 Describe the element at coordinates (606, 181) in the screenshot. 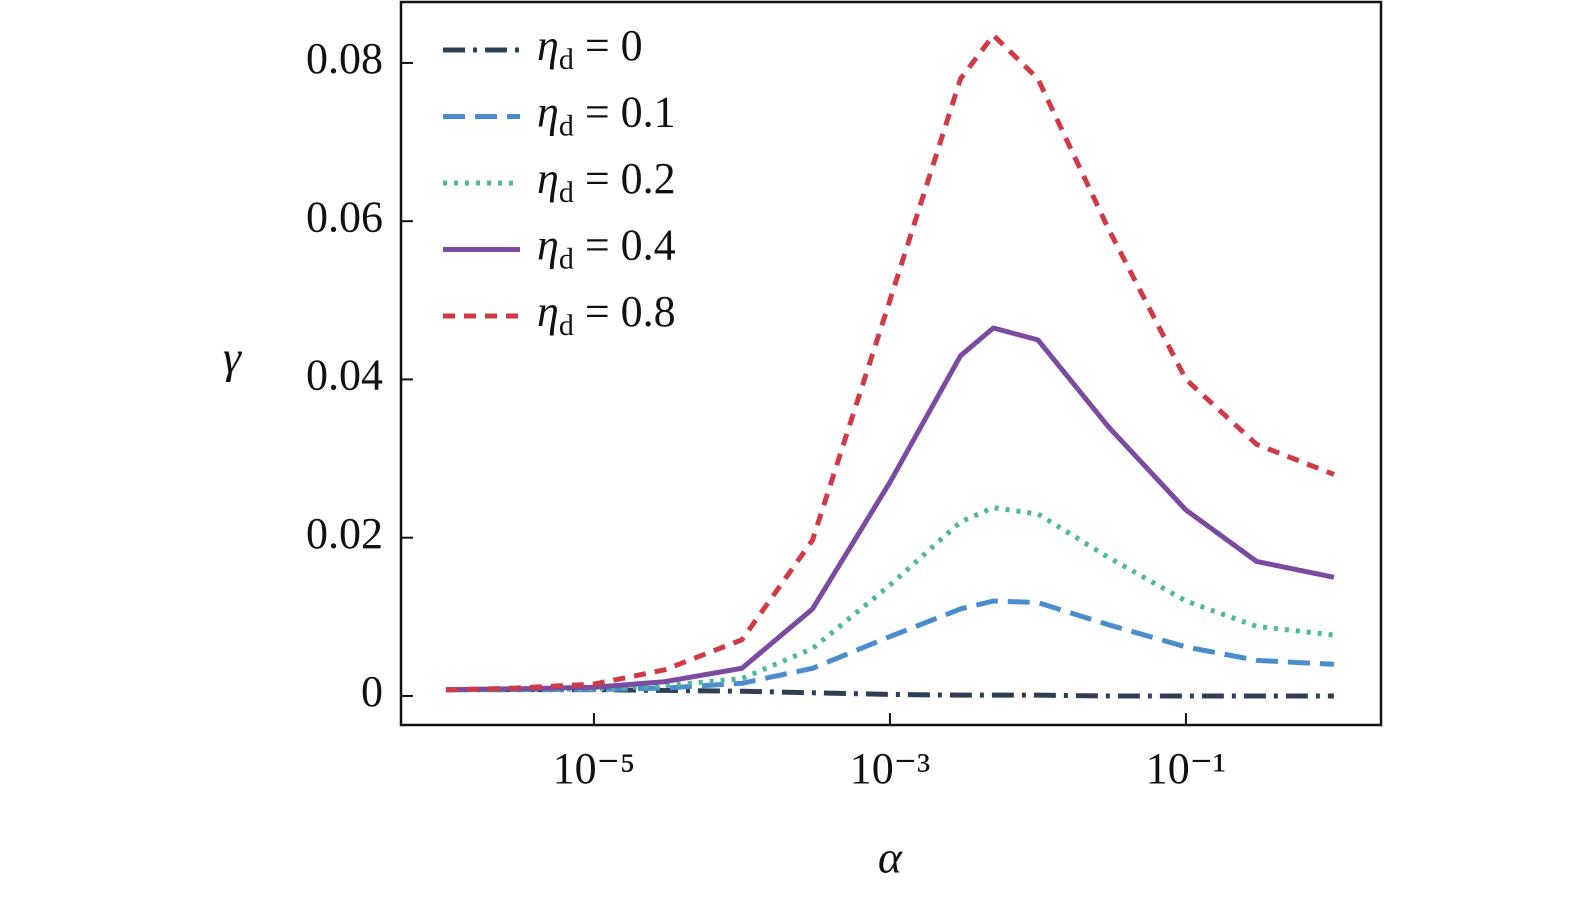

I see `legend-label: ηd = 0.2` at that location.